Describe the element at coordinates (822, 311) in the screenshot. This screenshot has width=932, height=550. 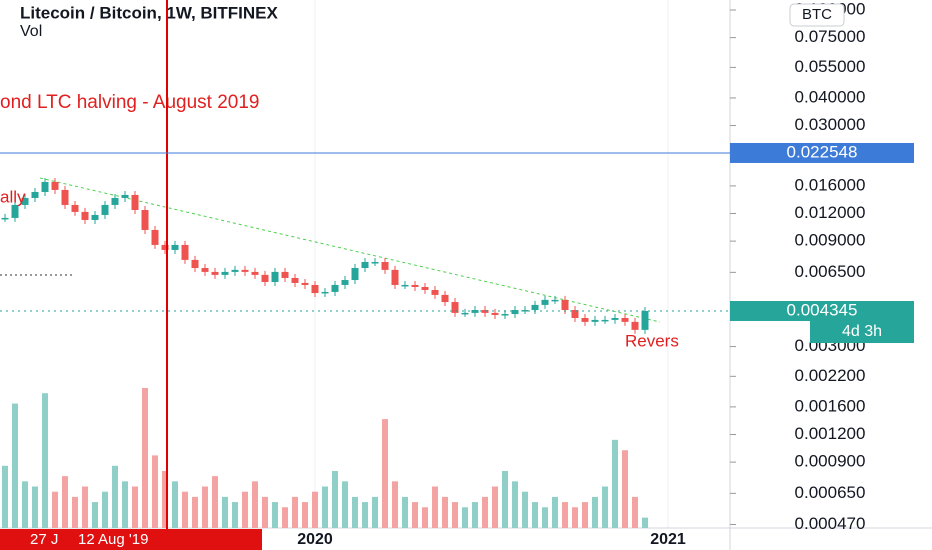
I see `last-price-tag` at that location.